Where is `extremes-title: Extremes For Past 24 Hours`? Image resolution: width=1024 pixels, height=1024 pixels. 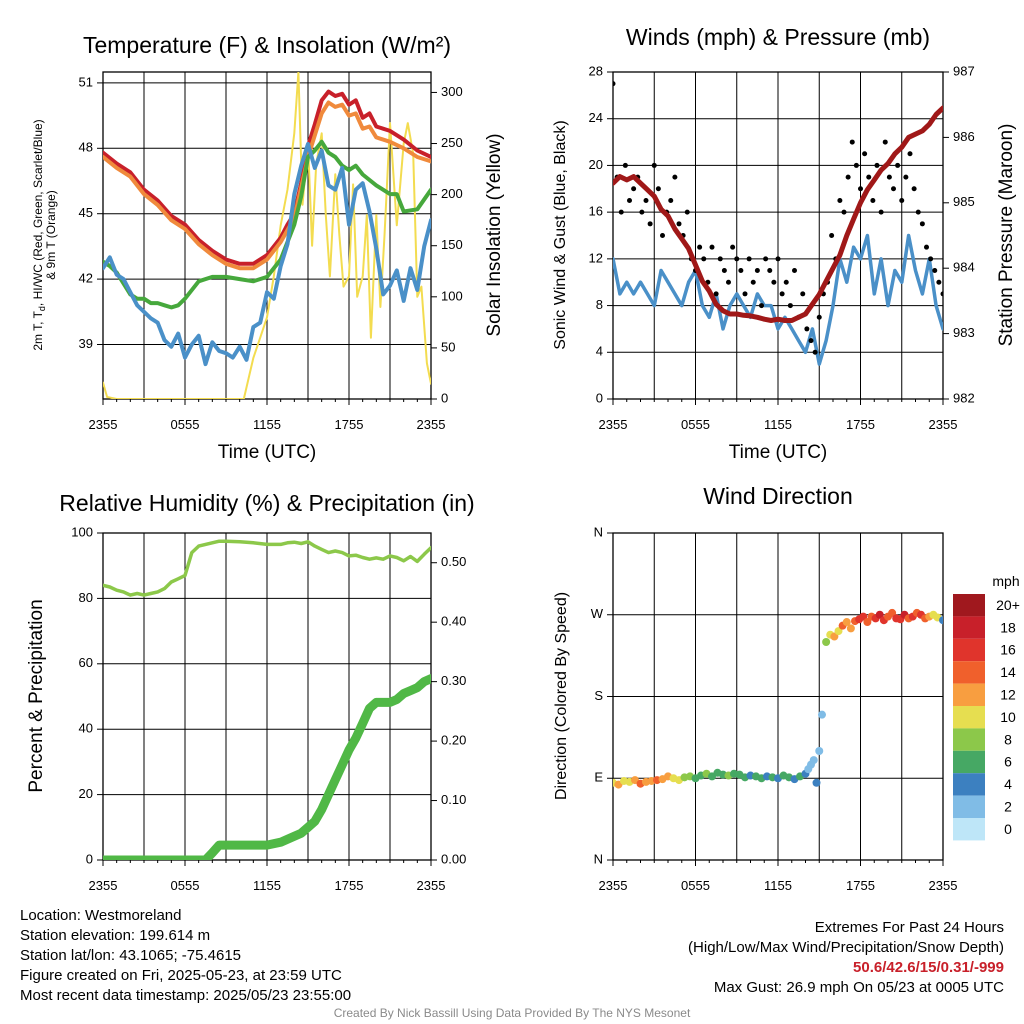
extremes-title: Extremes For Past 24 Hours is located at coordinates (909, 927).